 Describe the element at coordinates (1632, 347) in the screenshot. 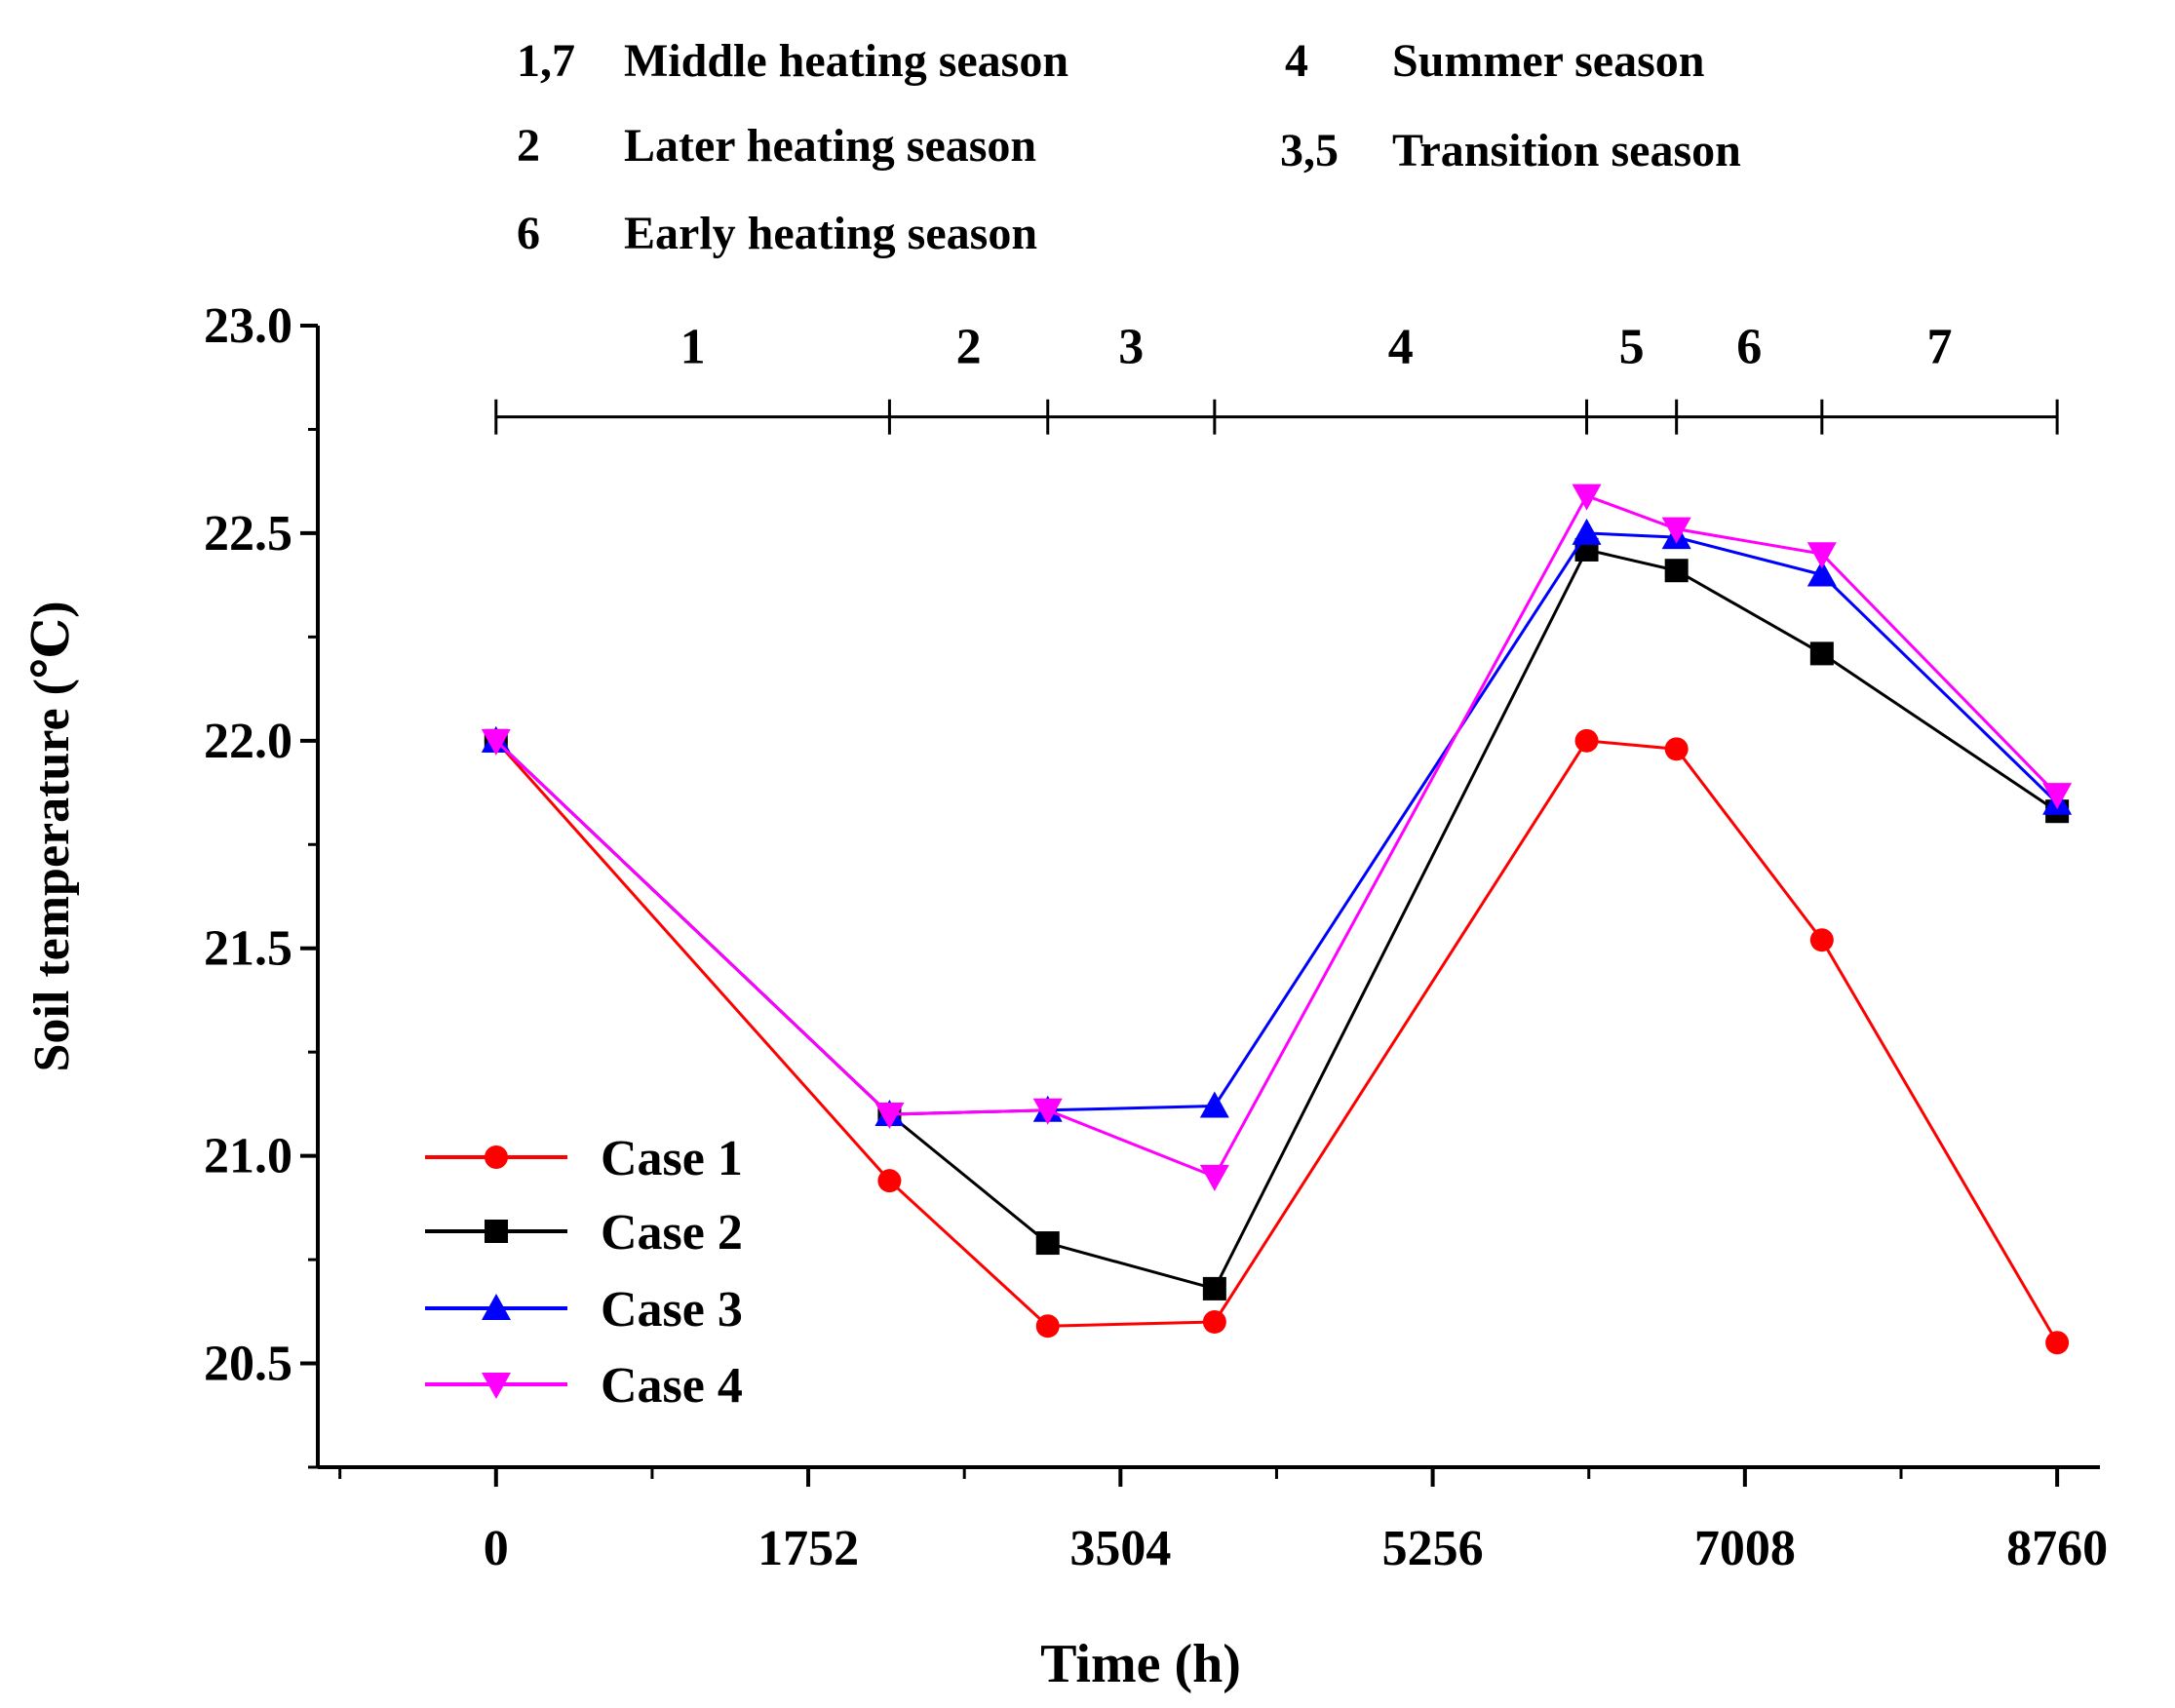

I see `season-label: 5` at that location.